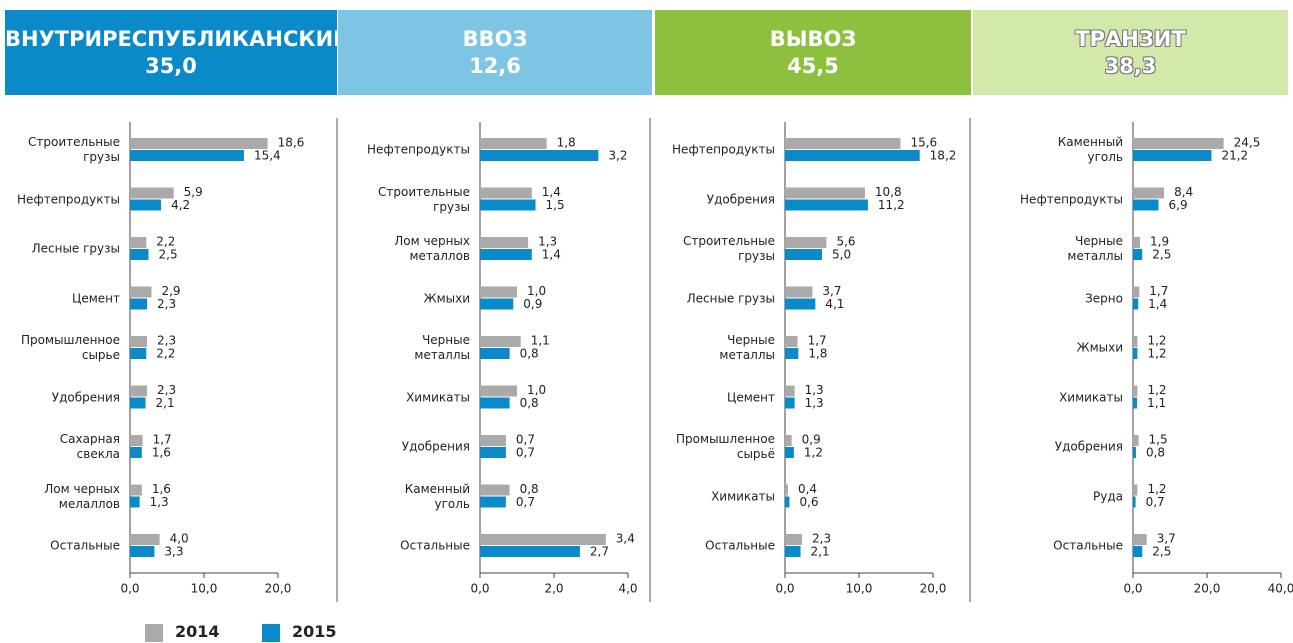 The height and width of the screenshot is (643, 1293). What do you see at coordinates (432, 248) in the screenshot?
I see `category-label: Лом черных металлов` at bounding box center [432, 248].